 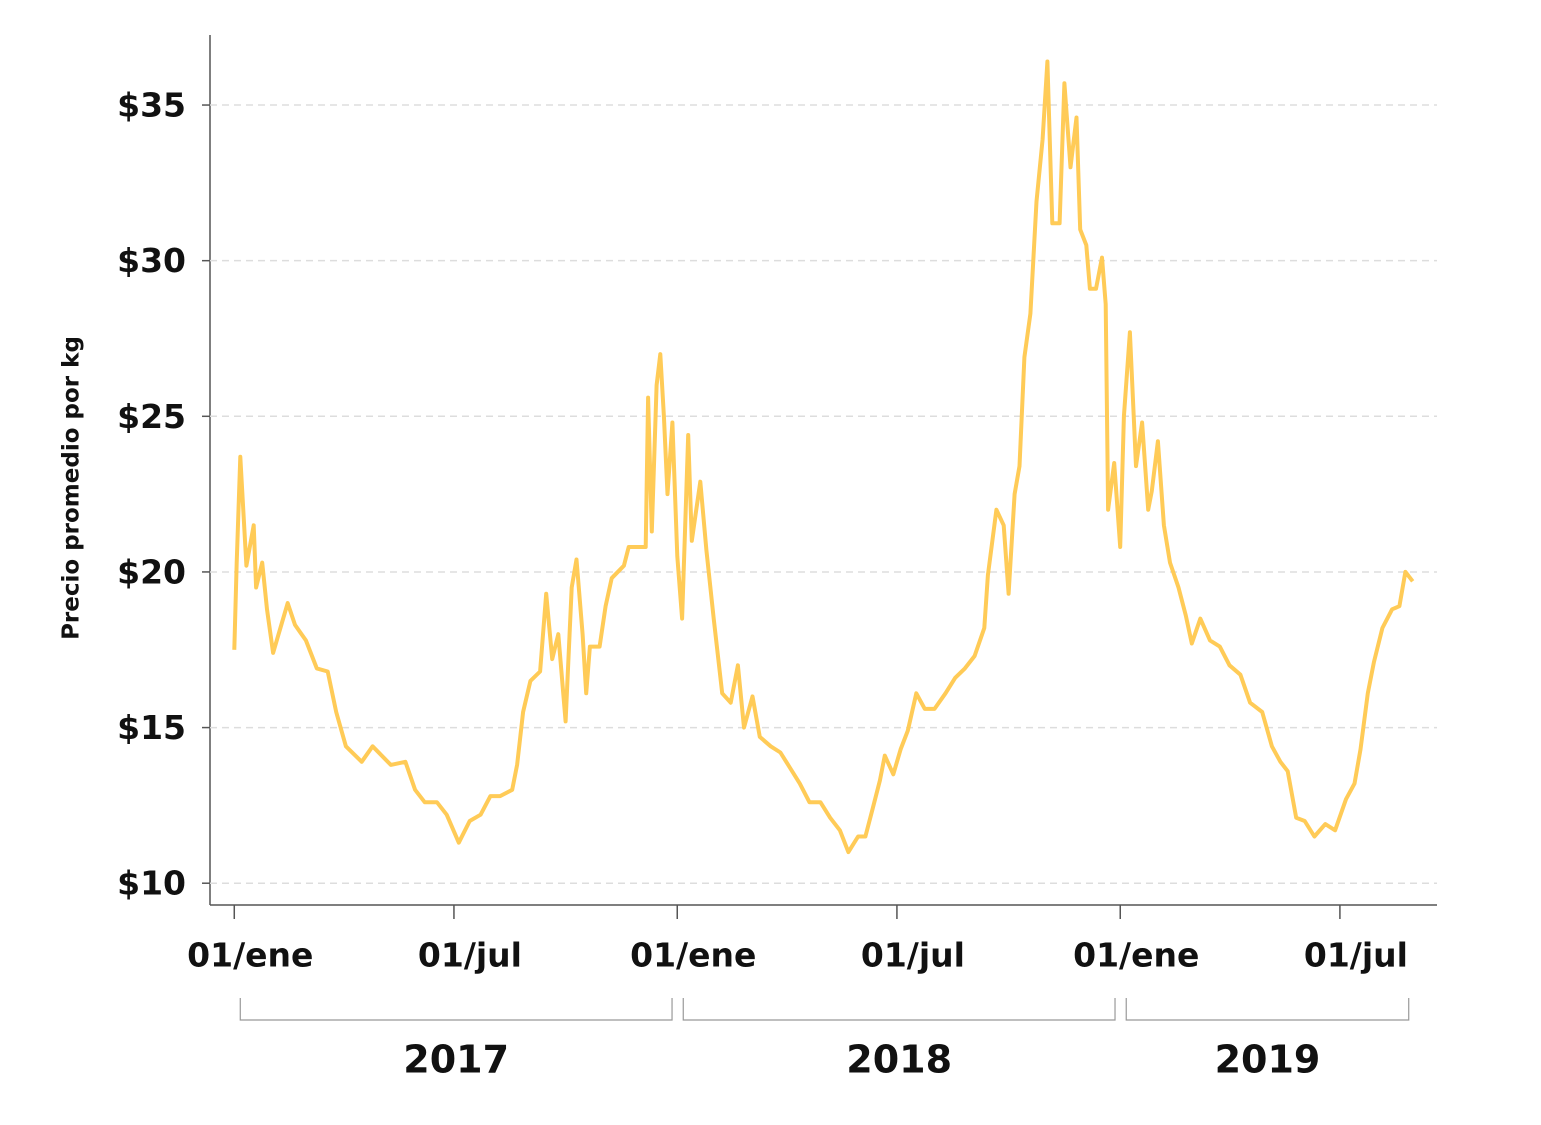 I want to click on y-tick-label: $25, so click(x=151, y=416).